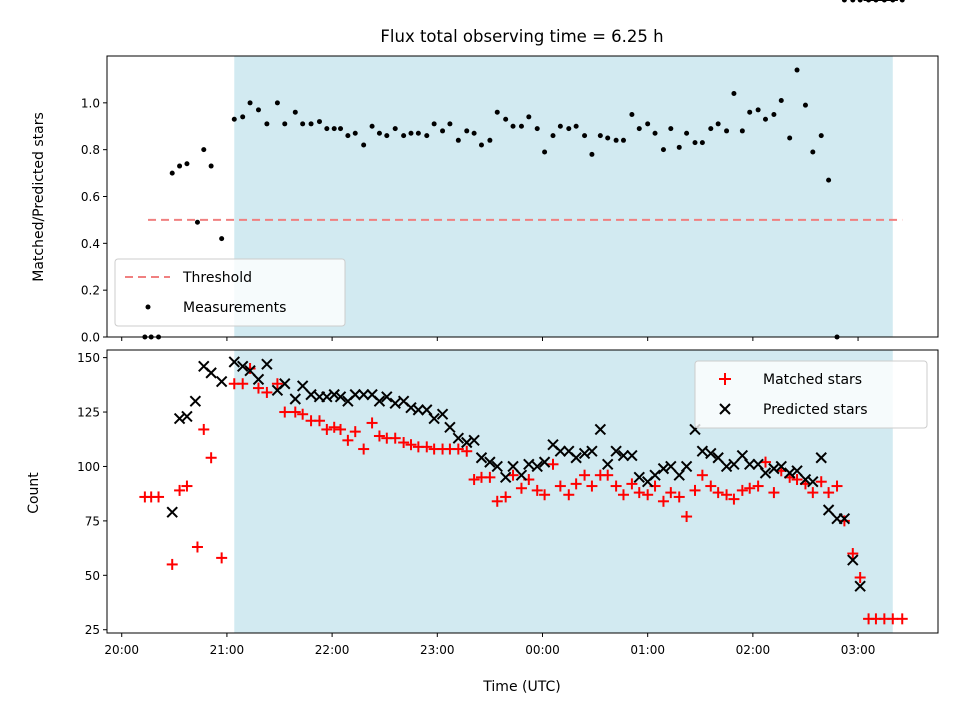 This screenshot has width=960, height=720. Describe the element at coordinates (521, 36) in the screenshot. I see `chart-title: Flux total observing time = 6.25 h` at that location.